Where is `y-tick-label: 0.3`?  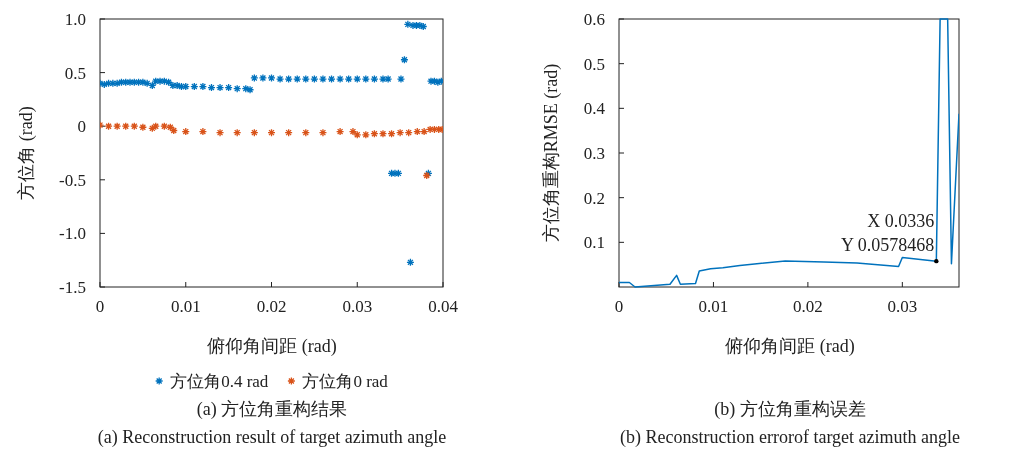 y-tick-label: 0.3 is located at coordinates (594, 153).